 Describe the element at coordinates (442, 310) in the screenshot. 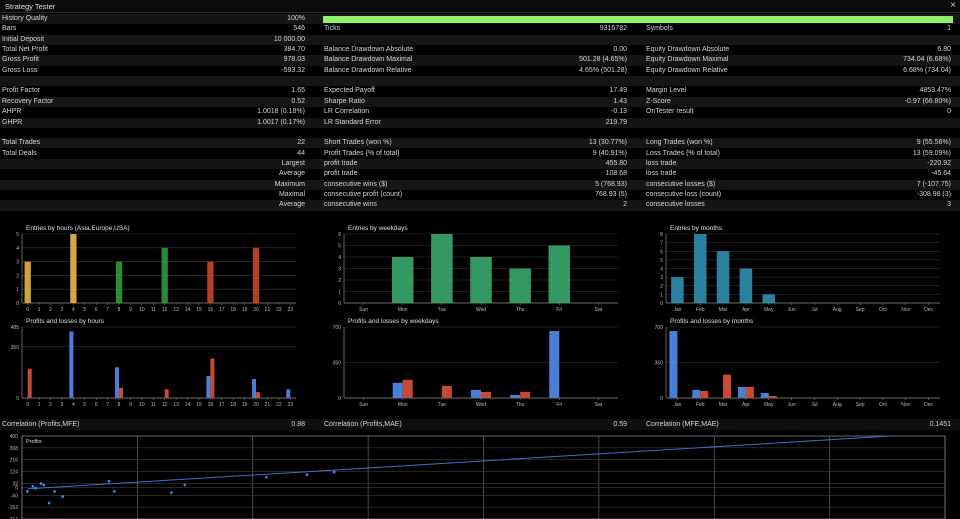

I see `x-tick-label: Tue` at that location.